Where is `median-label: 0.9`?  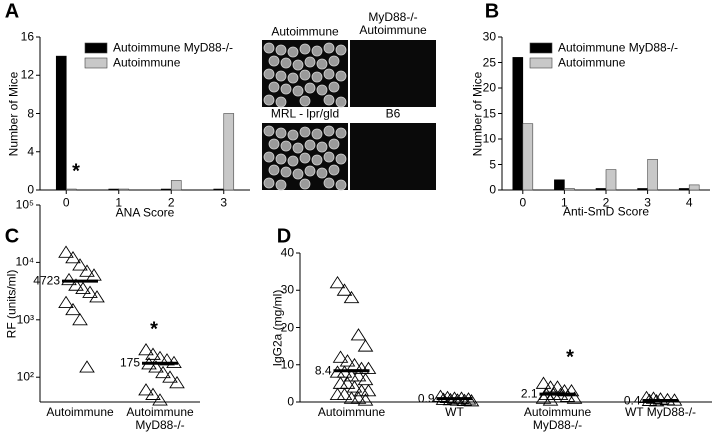
median-label: 0.9 is located at coordinates (426, 398).